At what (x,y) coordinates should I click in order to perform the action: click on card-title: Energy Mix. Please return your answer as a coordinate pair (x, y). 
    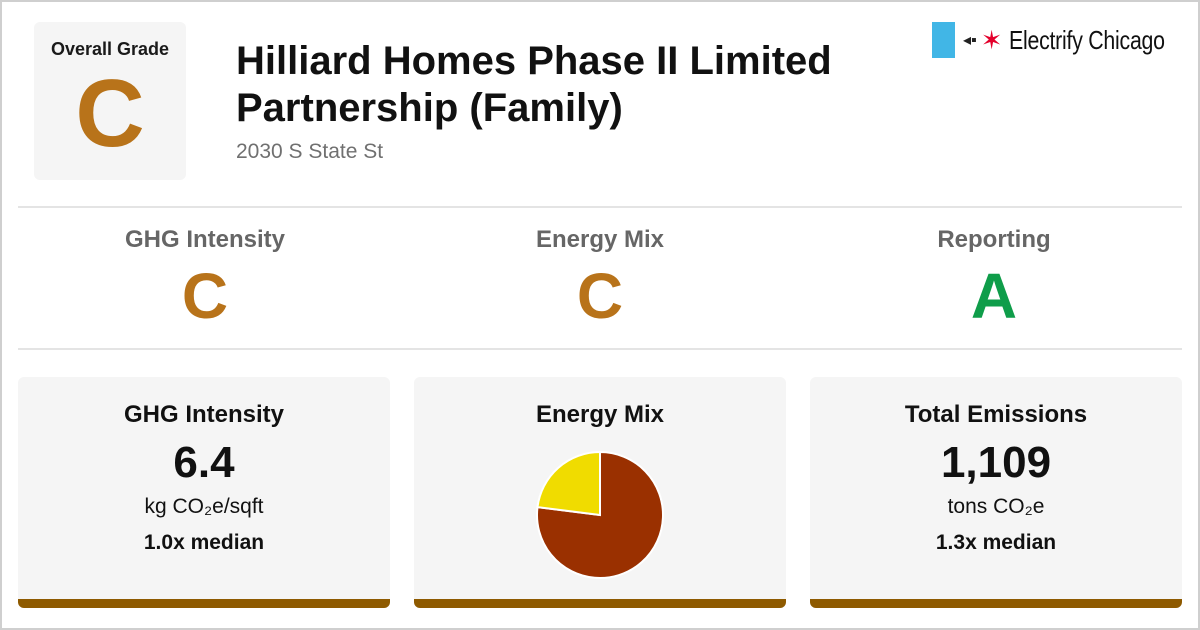
    Looking at the image, I should click on (600, 414).